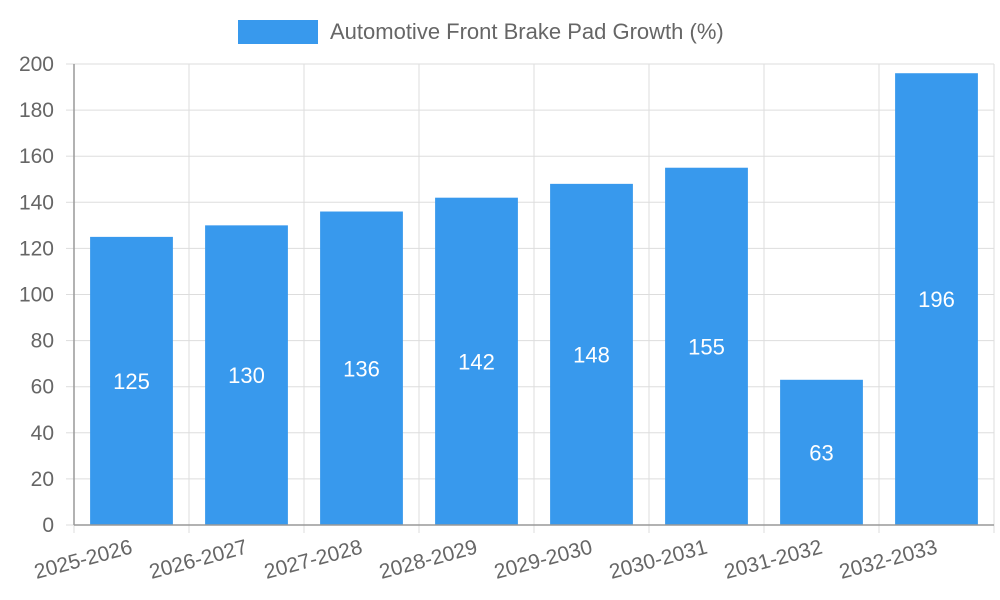 The image size is (1000, 600). I want to click on bar-2027-2028, so click(361, 368).